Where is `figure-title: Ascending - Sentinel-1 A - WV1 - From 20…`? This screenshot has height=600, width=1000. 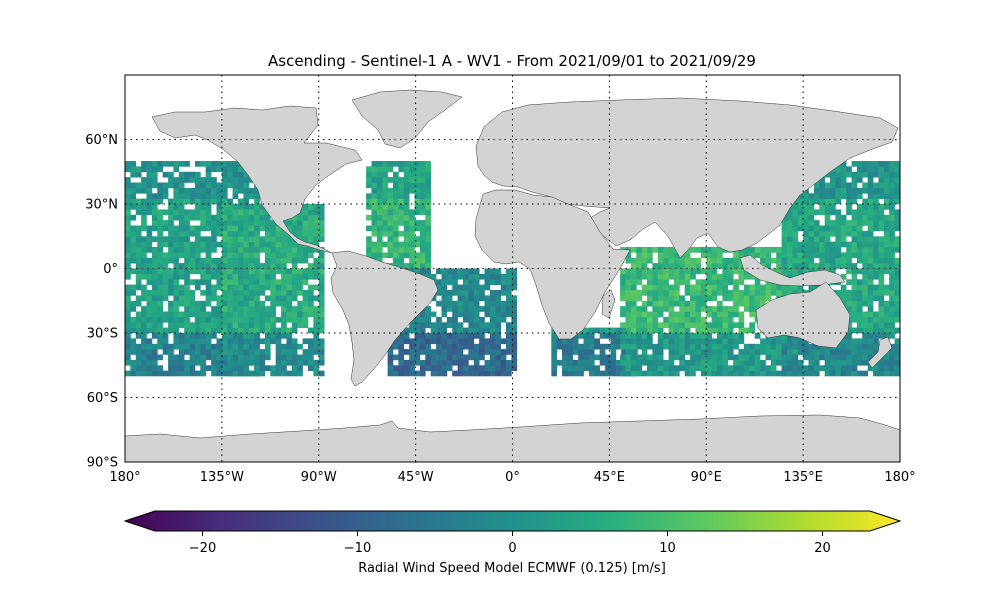
figure-title: Ascending - Sentinel-1 A - WV1 - From 20… is located at coordinates (512, 61).